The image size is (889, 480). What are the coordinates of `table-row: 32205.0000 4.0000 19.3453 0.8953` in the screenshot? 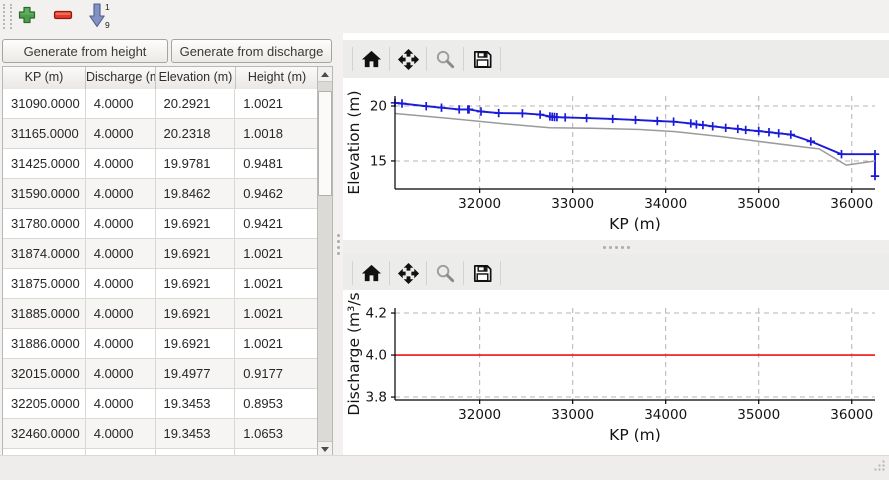 It's located at (160, 404).